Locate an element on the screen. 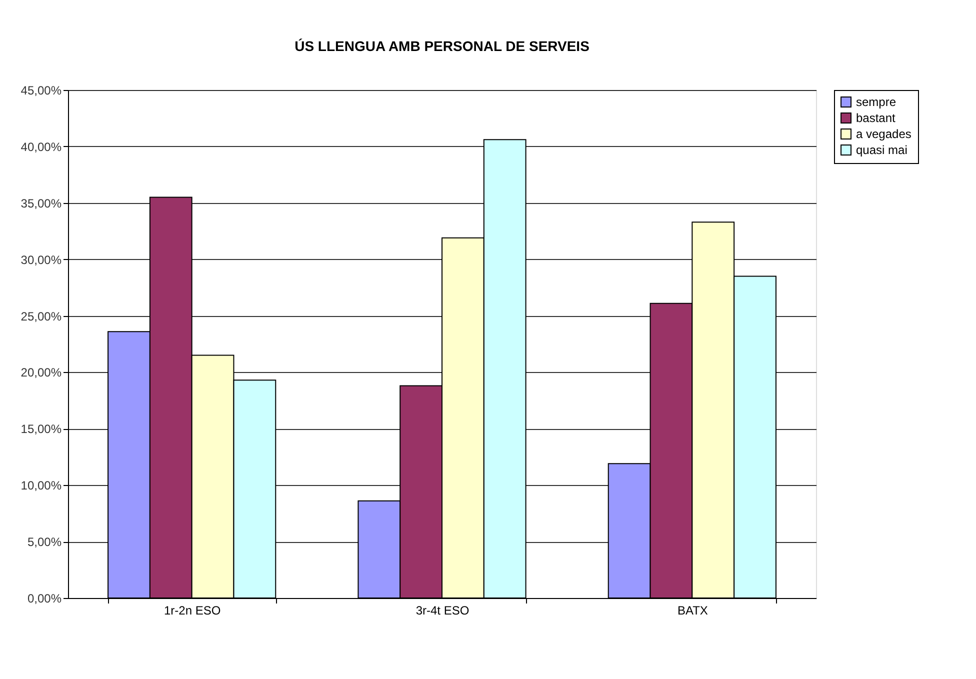 The width and height of the screenshot is (976, 679). y-tick-label: 35,00% is located at coordinates (41, 203).